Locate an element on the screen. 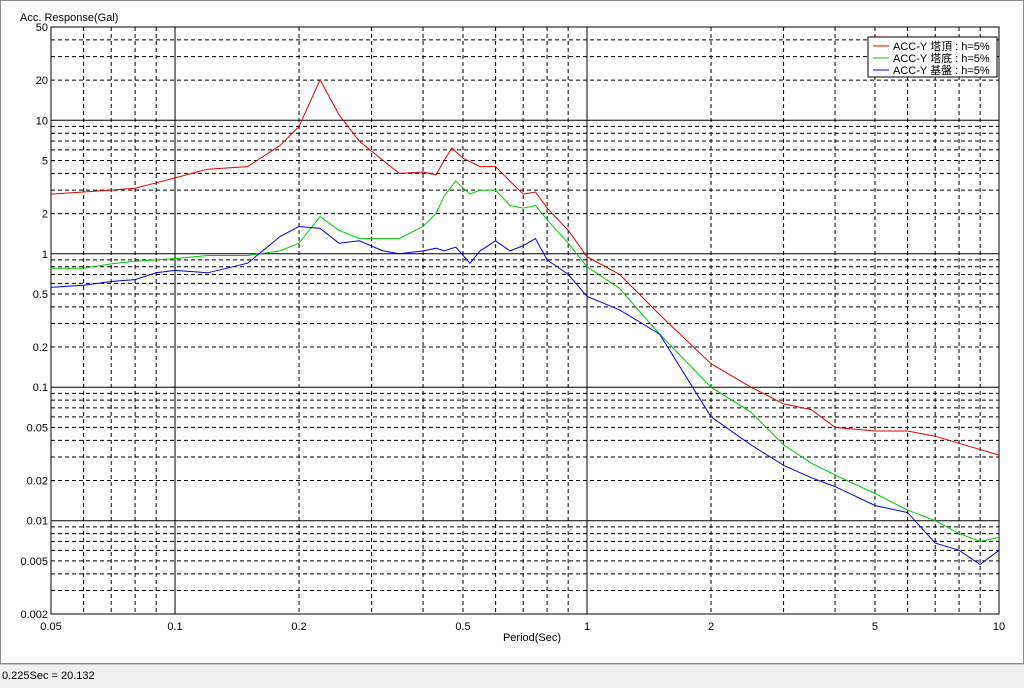 The width and height of the screenshot is (1024, 688). x-tick-label: 2 is located at coordinates (711, 627).